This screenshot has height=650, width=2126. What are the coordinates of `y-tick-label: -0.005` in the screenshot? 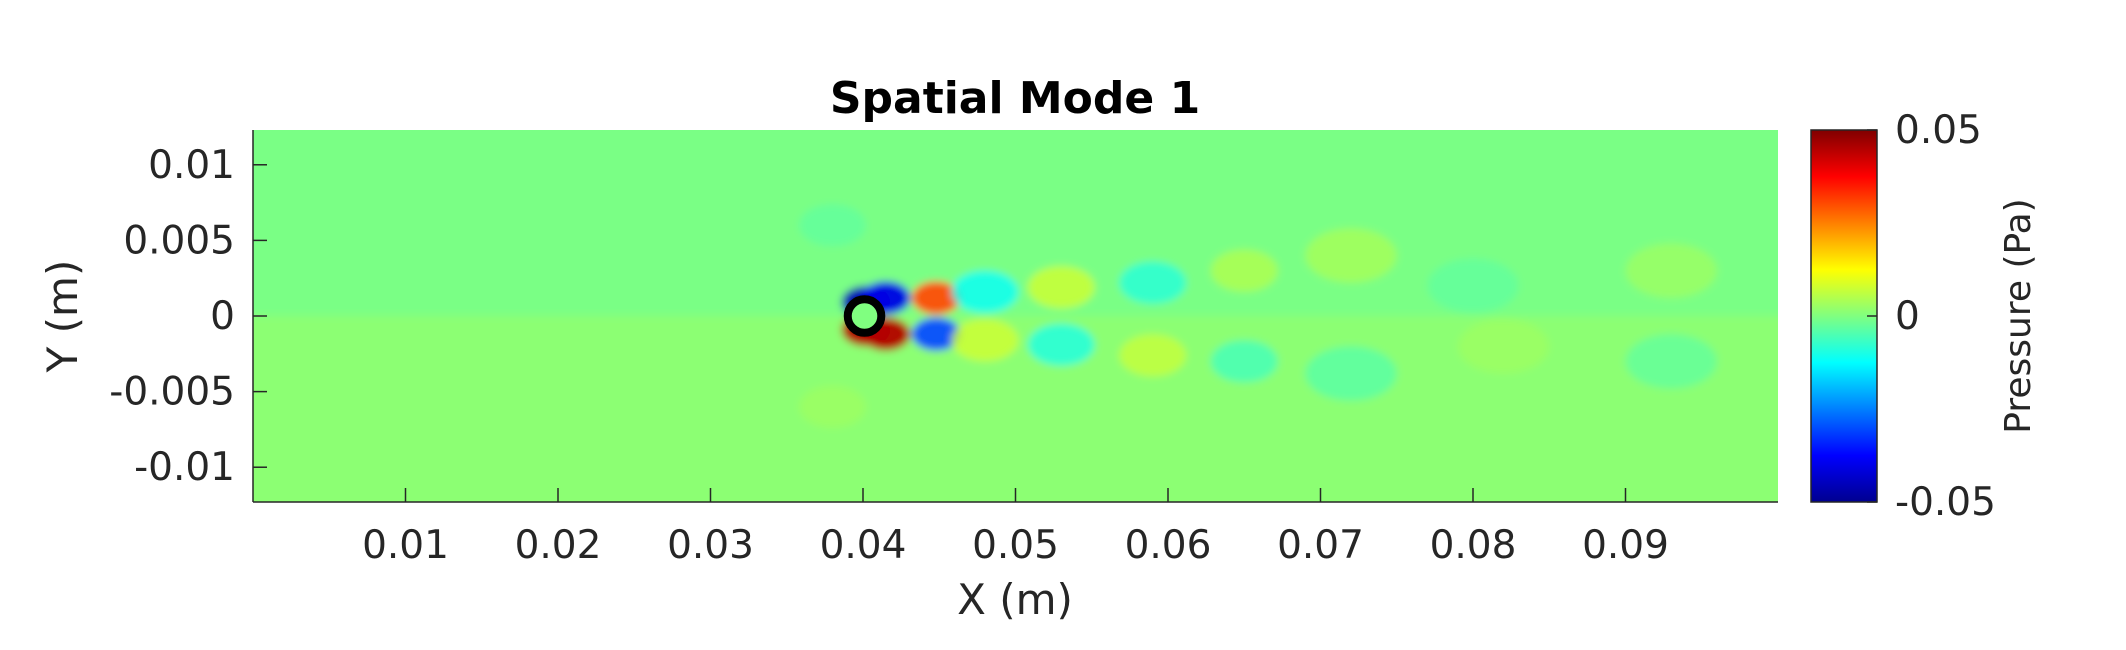 It's located at (172, 392).